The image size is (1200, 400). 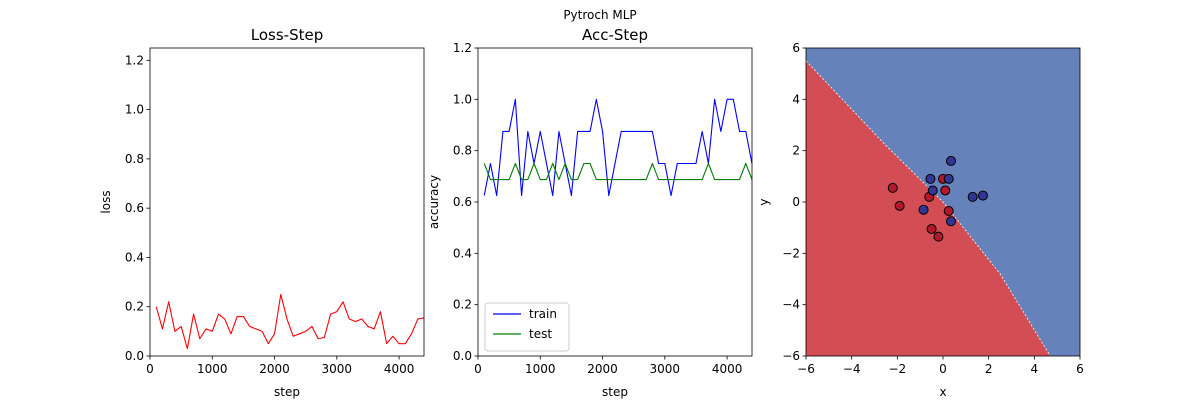 What do you see at coordinates (134, 208) in the screenshot?
I see `y-tick-label-0-3: 0.6` at bounding box center [134, 208].